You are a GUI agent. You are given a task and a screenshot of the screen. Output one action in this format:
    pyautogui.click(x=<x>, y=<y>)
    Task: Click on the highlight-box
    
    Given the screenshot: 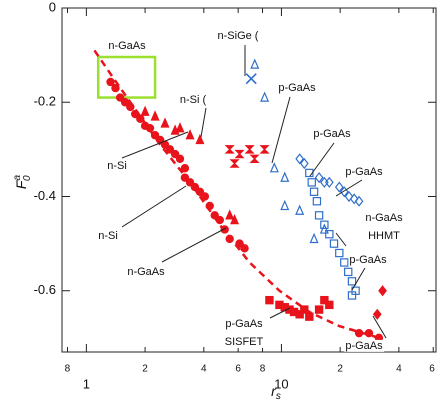 What is the action you would take?
    pyautogui.click(x=126, y=77)
    